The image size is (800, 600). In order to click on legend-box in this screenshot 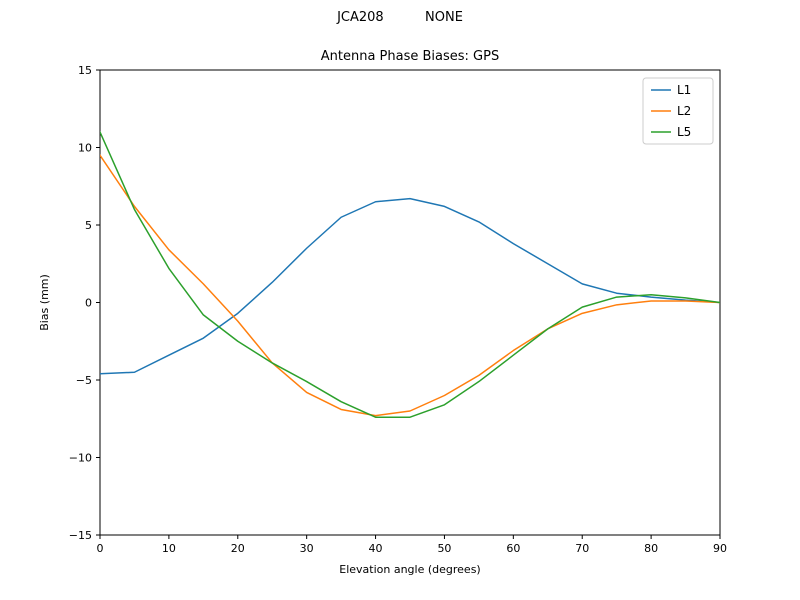, I will do `click(678, 111)`.